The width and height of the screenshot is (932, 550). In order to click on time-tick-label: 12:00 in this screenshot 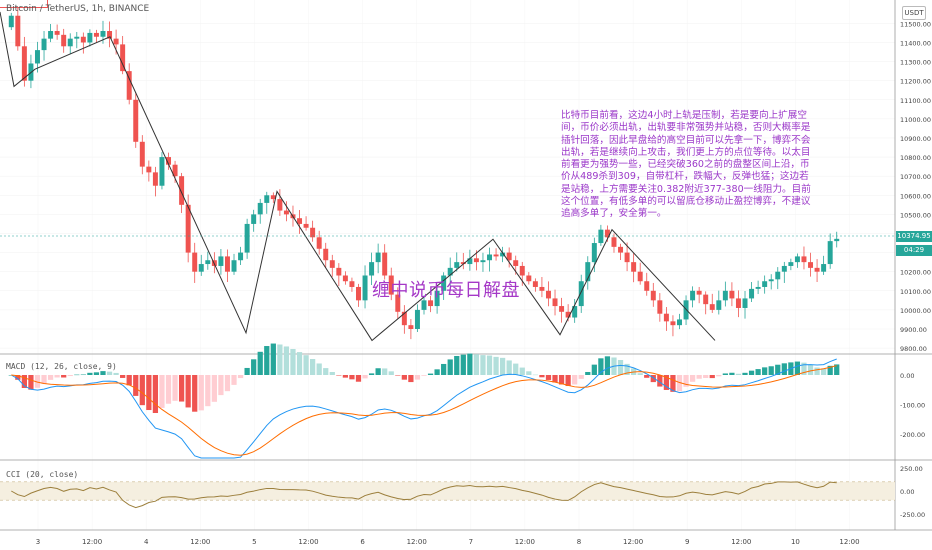, I will do `click(849, 542)`.